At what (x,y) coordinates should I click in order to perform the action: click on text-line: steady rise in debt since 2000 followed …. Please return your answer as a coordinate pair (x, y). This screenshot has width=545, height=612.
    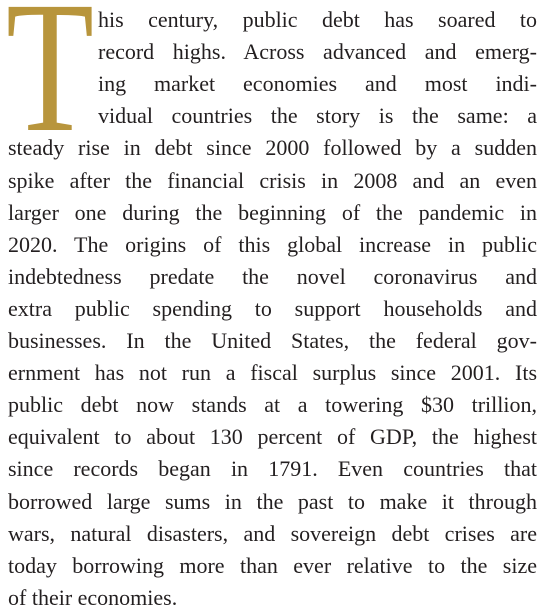
    Looking at the image, I should click on (272, 148).